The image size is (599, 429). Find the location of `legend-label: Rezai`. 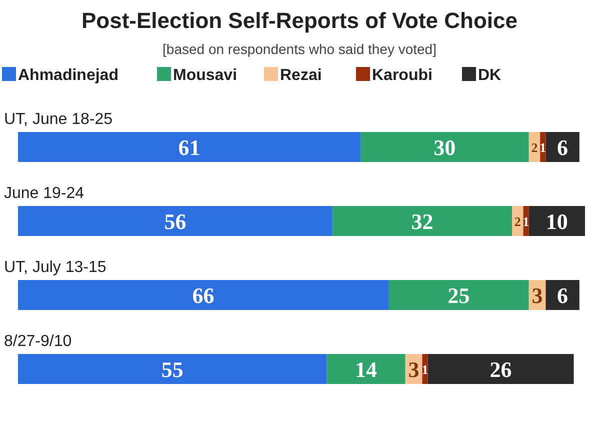

legend-label: Rezai is located at coordinates (301, 75).